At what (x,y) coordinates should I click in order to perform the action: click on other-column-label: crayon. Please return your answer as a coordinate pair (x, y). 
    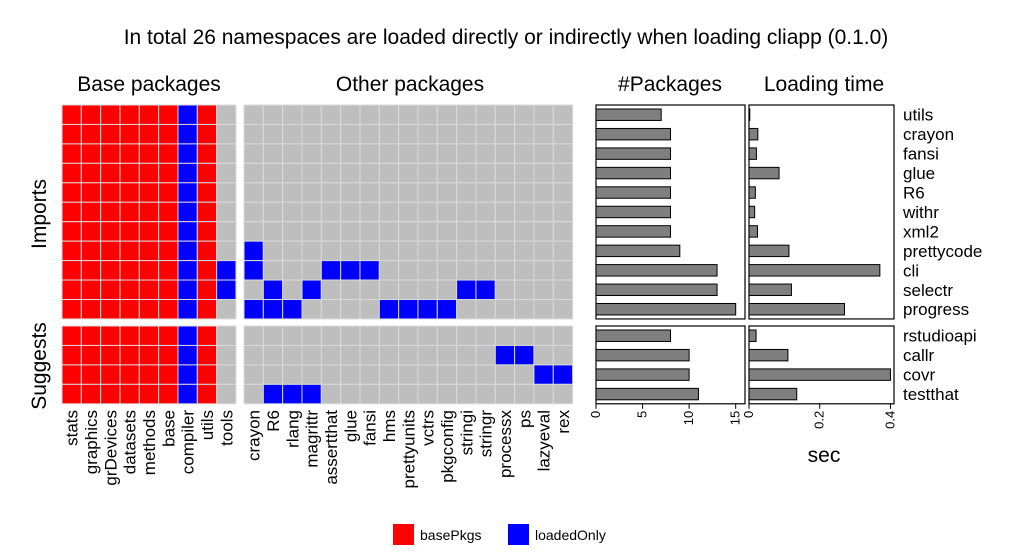
    Looking at the image, I should click on (254, 435).